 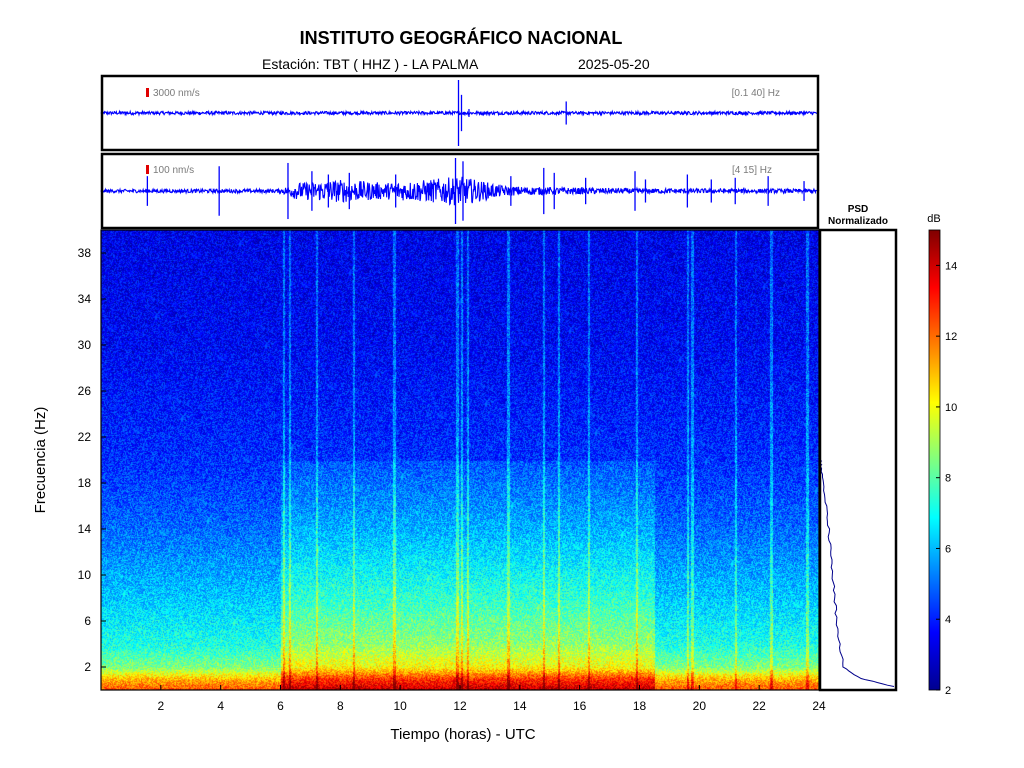 What do you see at coordinates (756, 93) in the screenshot?
I see `filter-band-label-1: [0.1 40] Hz` at bounding box center [756, 93].